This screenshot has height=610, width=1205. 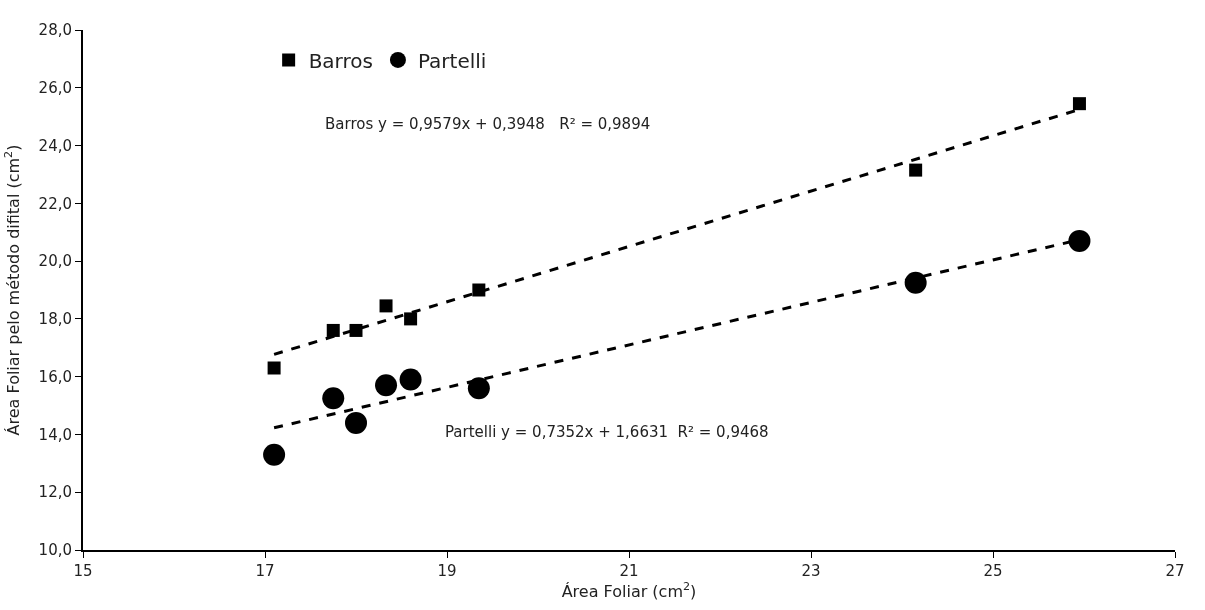 What do you see at coordinates (55, 145) in the screenshot?
I see `y-tick-label: 24,0` at bounding box center [55, 145].